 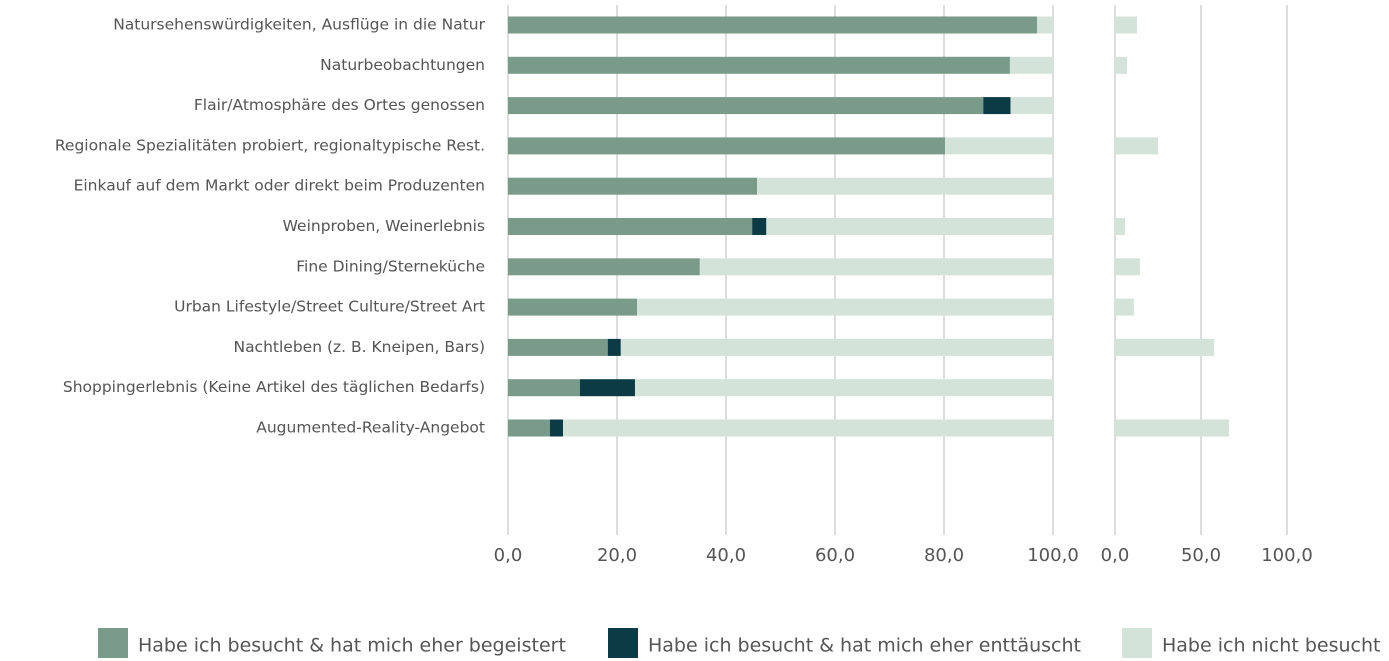 I want to click on category-label: Nachtleben (z. B. Kneipen, Bars), so click(x=359, y=347).